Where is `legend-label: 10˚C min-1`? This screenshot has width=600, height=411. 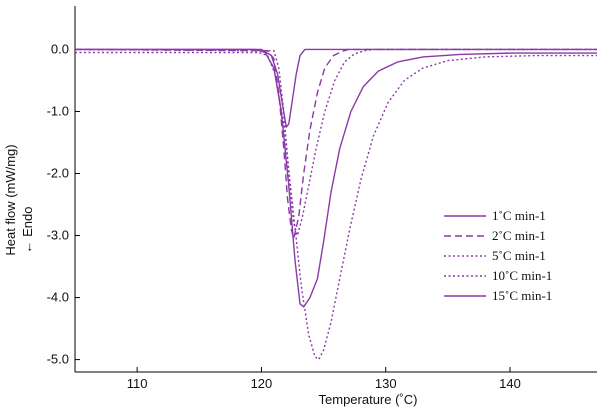
legend-label: 10˚C min-1 is located at coordinates (522, 275).